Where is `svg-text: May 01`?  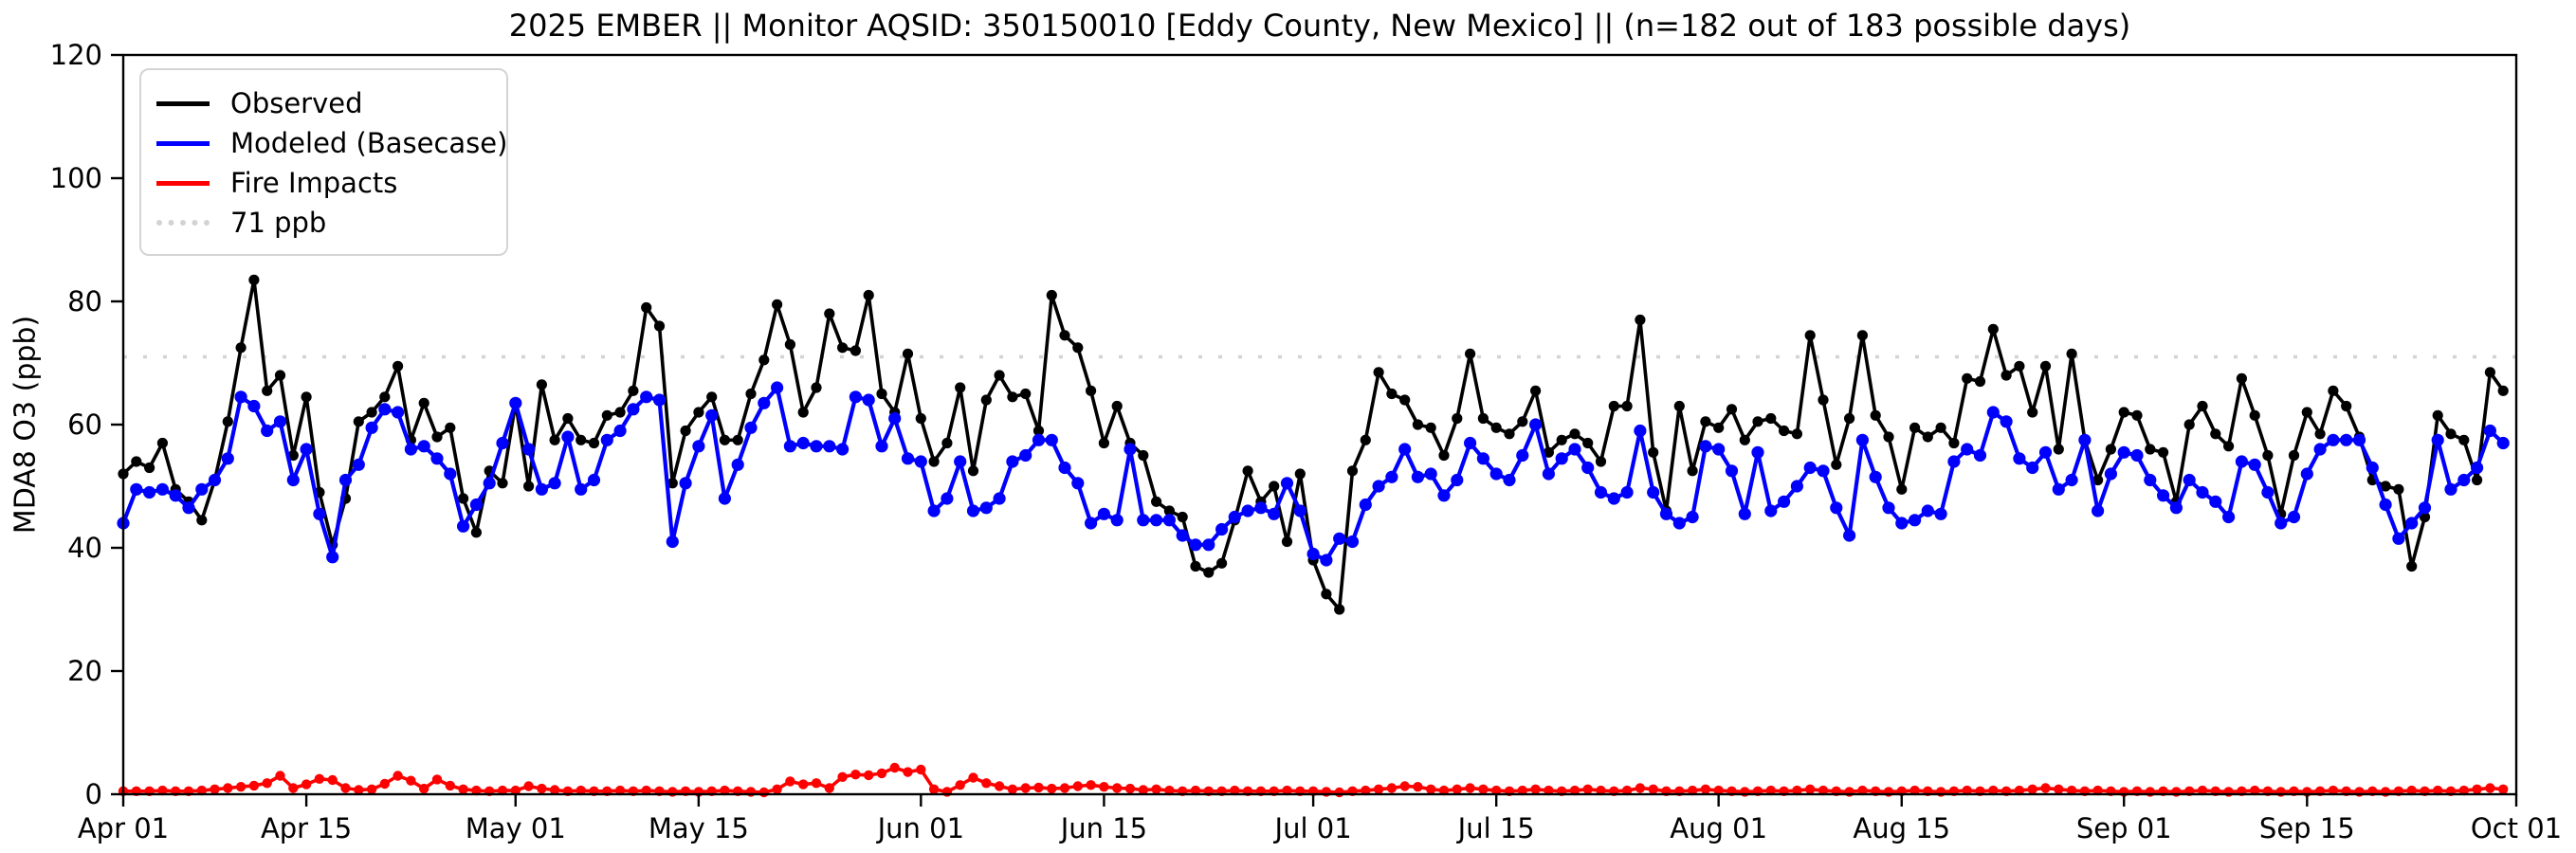
svg-text: May 01 is located at coordinates (516, 828).